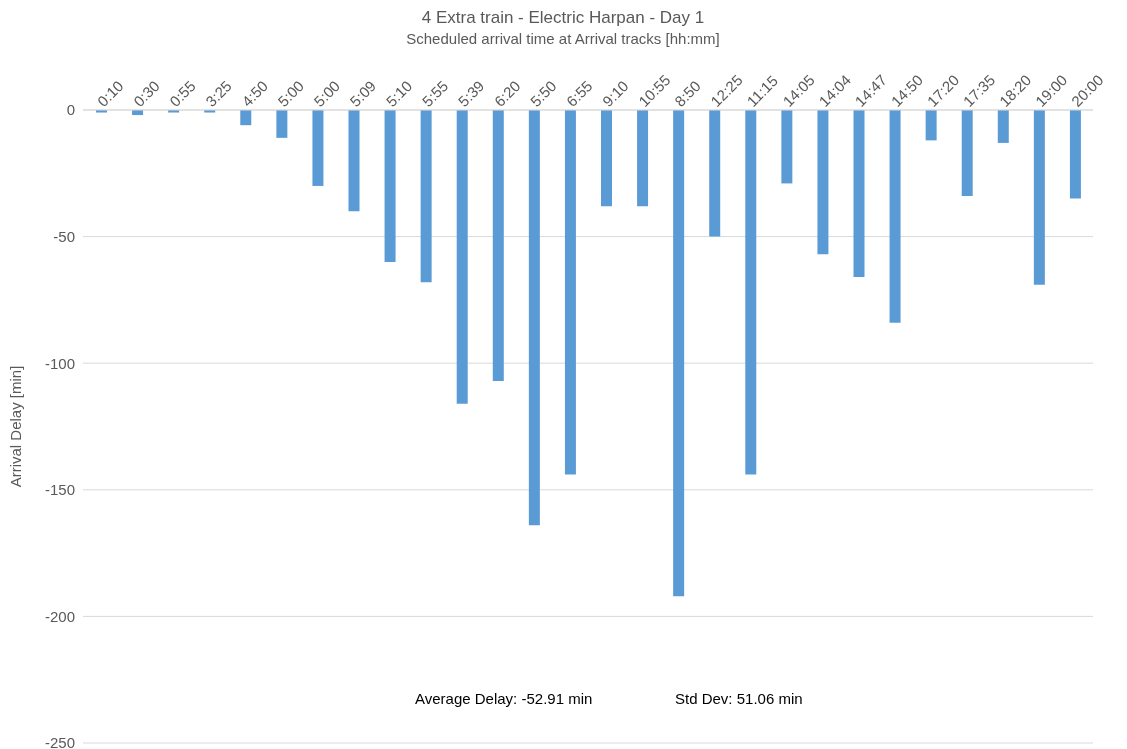  I want to click on x-axis-title: Scheduled arrival time at Arrival tracks [hh:mm], so click(563, 38).